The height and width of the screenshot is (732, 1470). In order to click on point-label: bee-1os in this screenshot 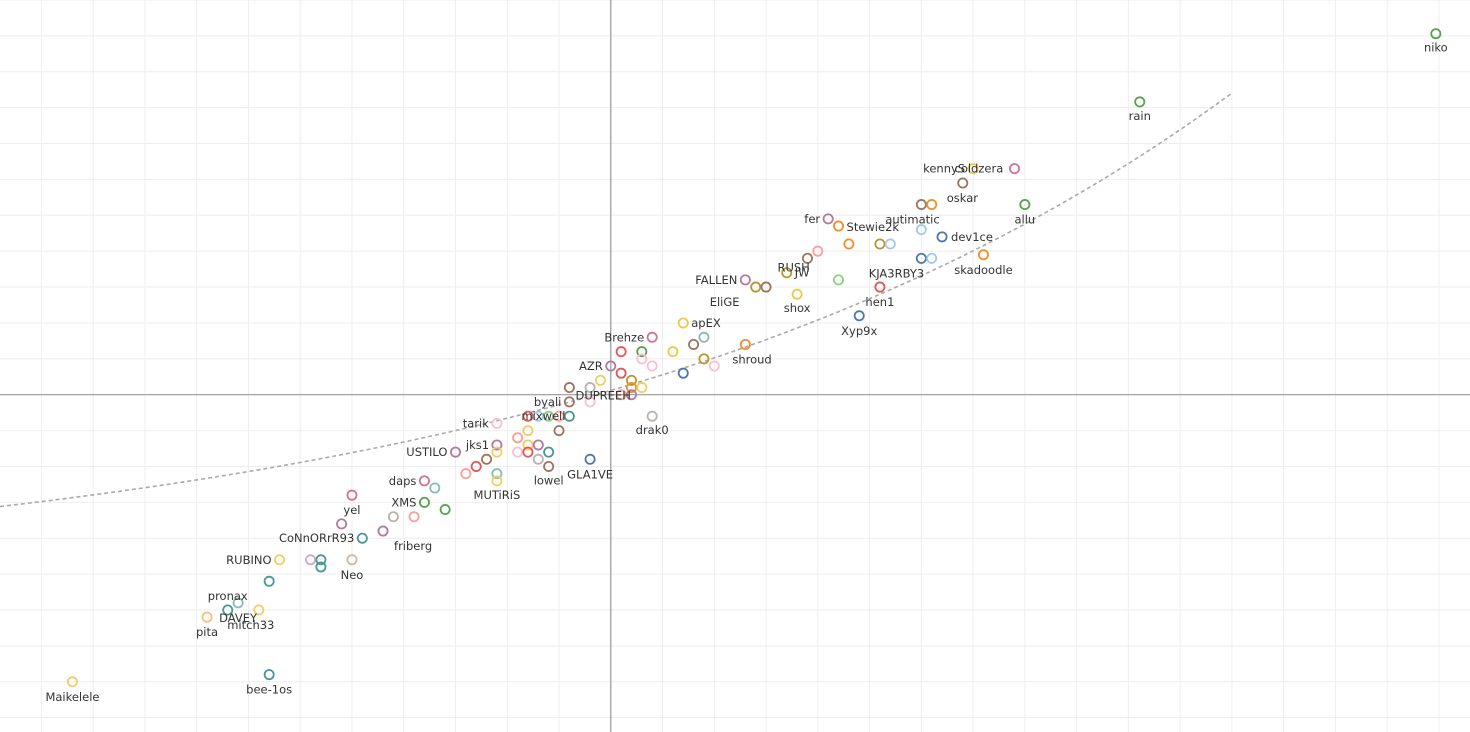, I will do `click(269, 690)`.